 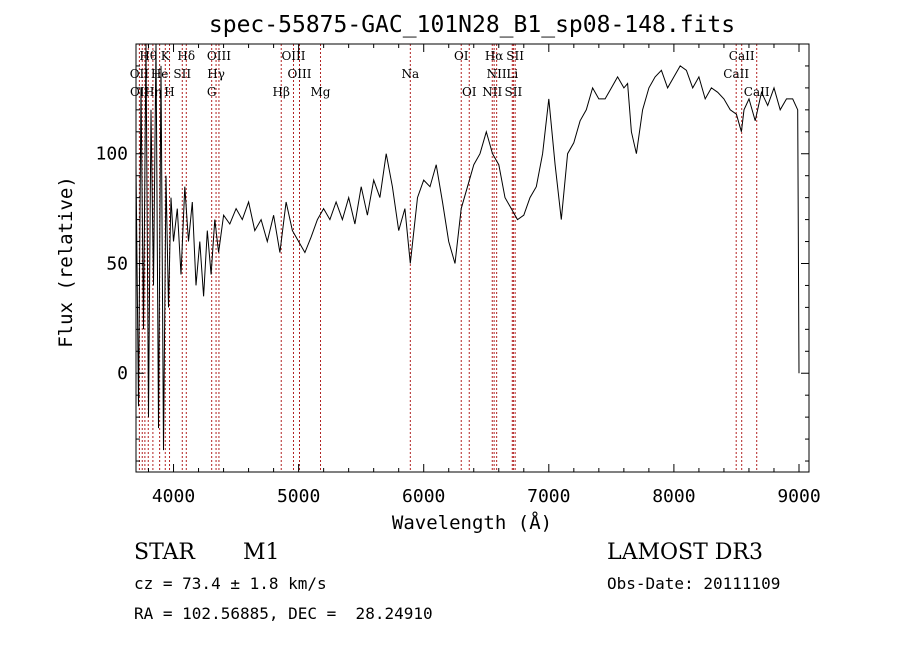 What do you see at coordinates (281, 92) in the screenshot?
I see `line-label: Hβ` at bounding box center [281, 92].